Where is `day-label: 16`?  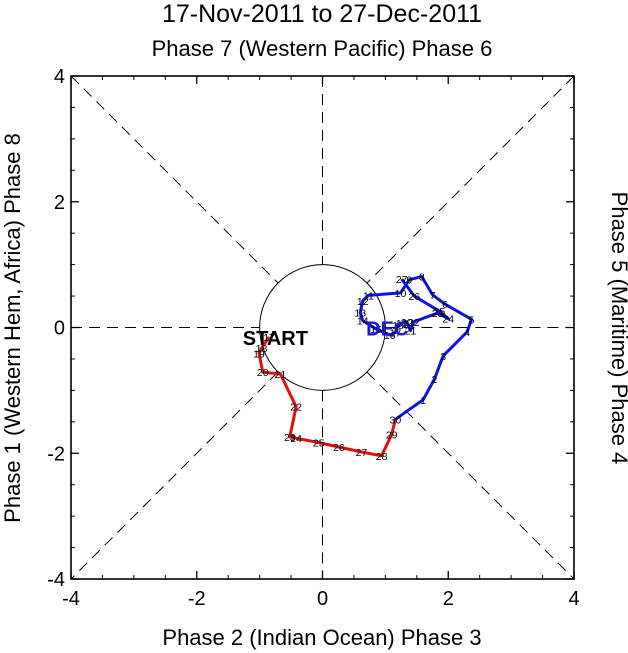 day-label: 16 is located at coordinates (390, 336).